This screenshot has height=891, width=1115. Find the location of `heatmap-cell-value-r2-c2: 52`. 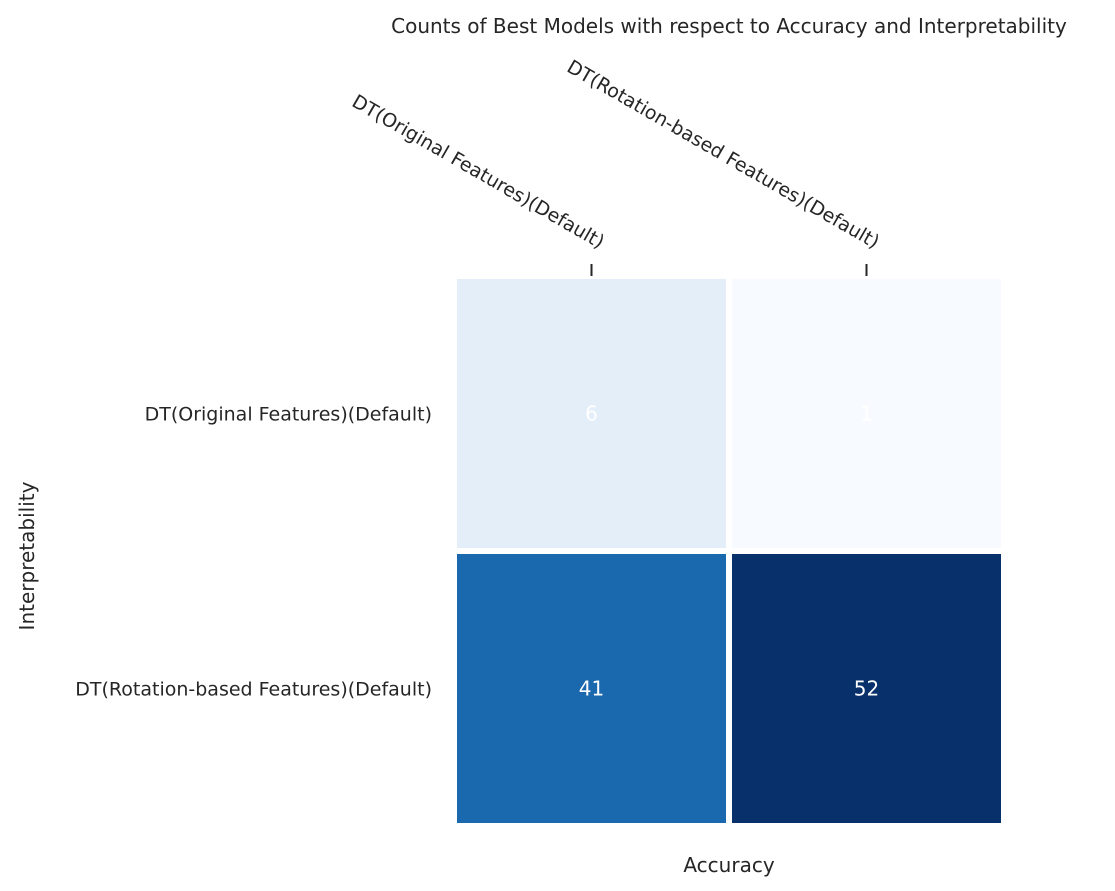

heatmap-cell-value-r2-c2: 52 is located at coordinates (866, 689).